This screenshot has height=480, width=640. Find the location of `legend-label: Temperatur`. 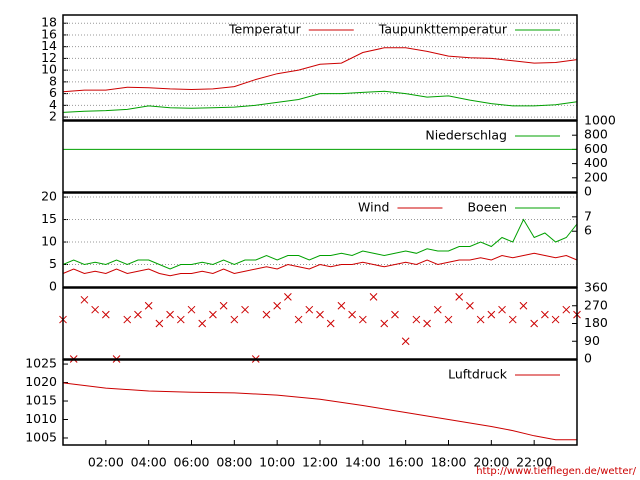

legend-label: Temperatur is located at coordinates (265, 29).